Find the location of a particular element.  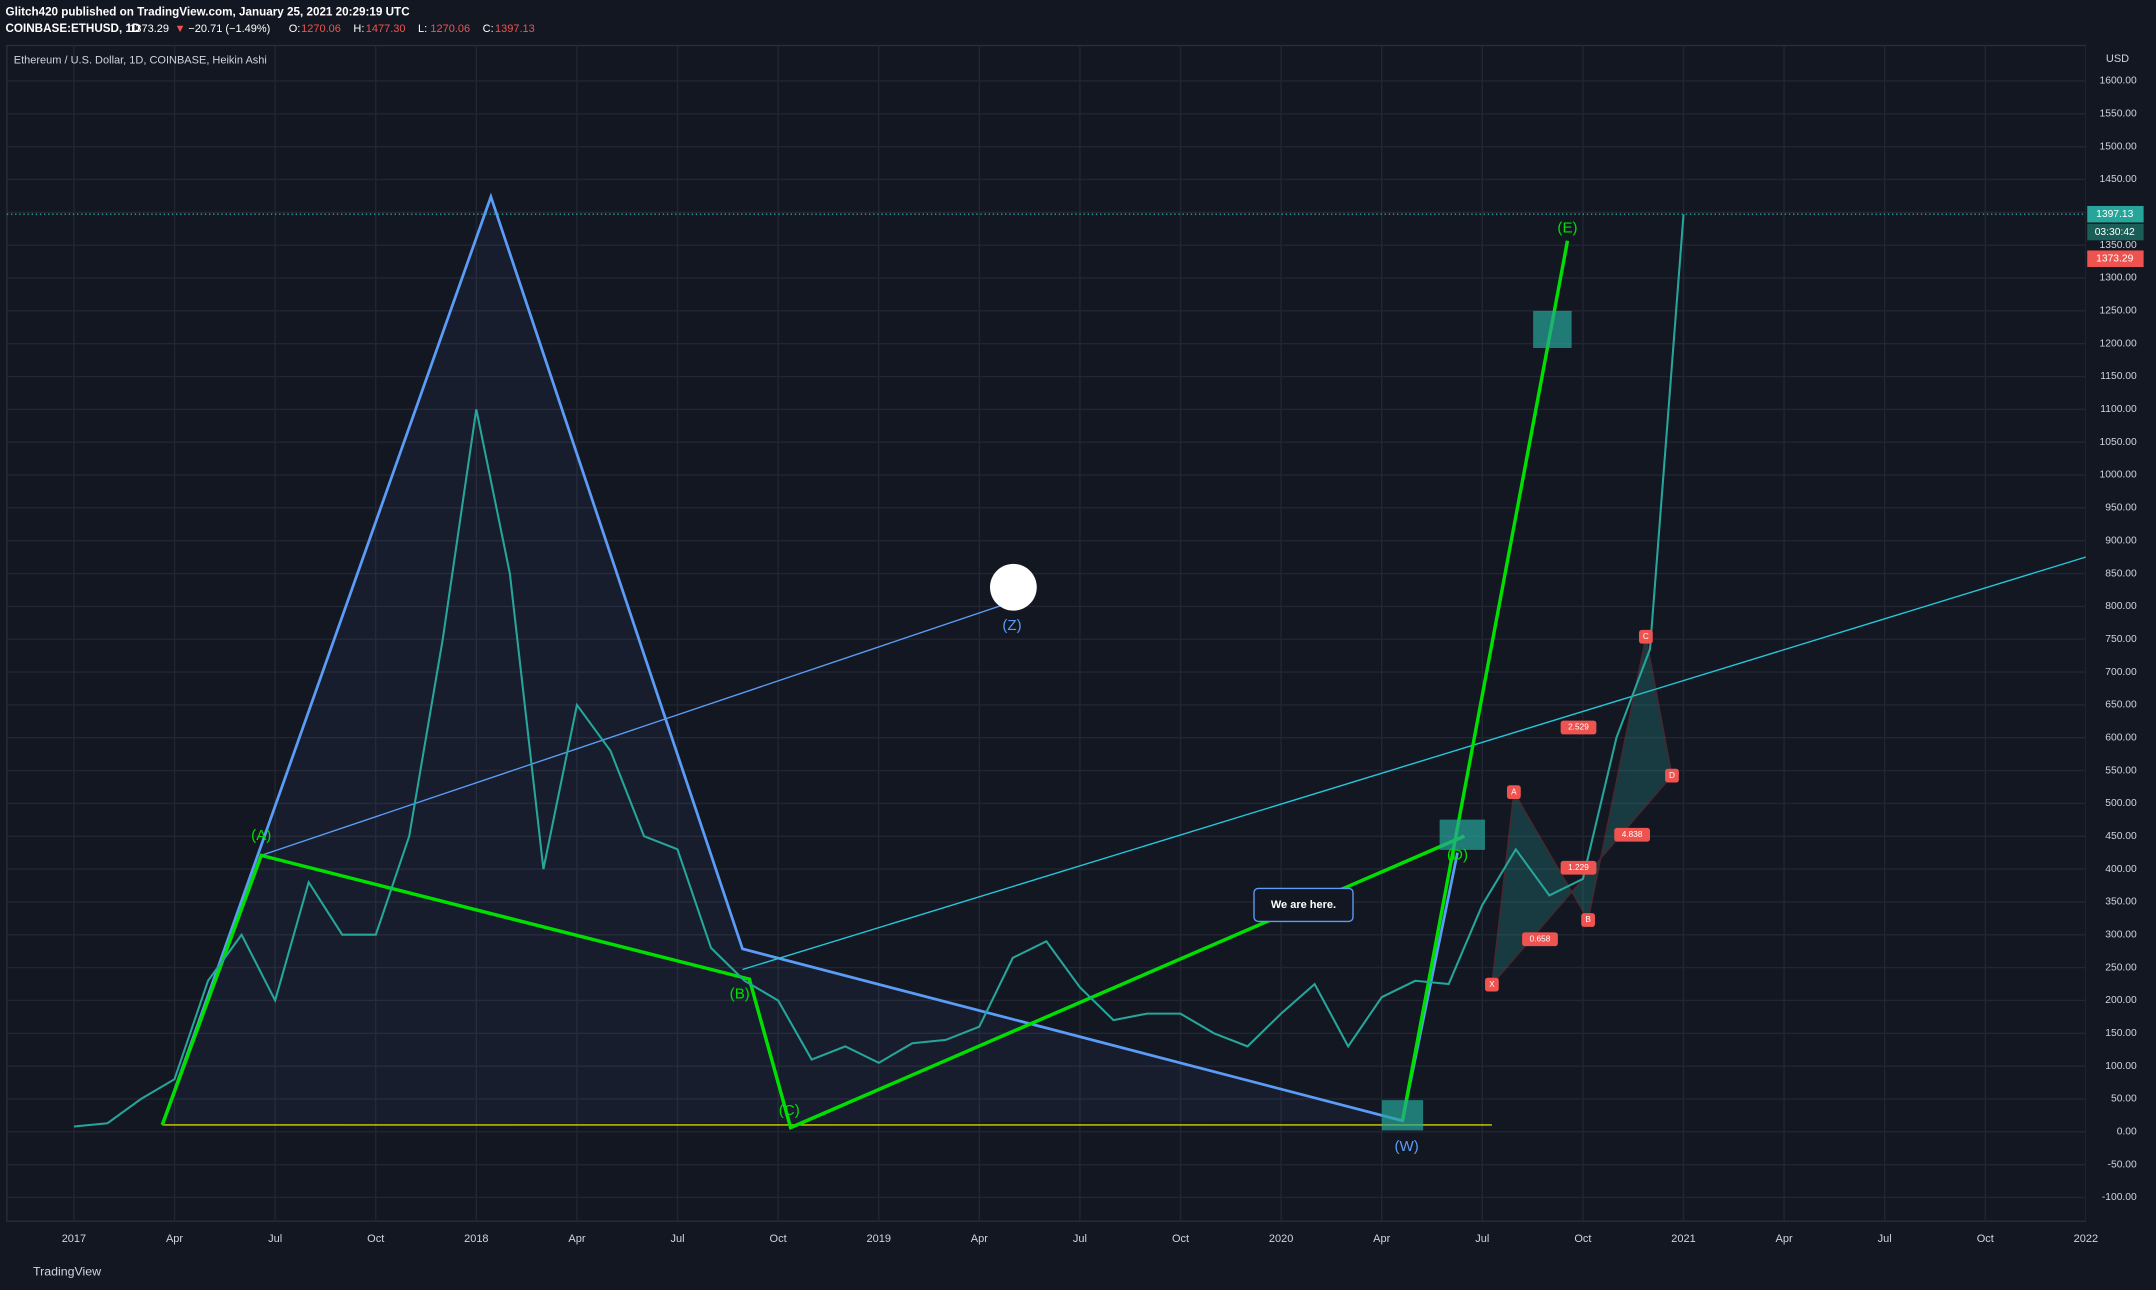

tags: X A B C D 2.529 1.229 0.658 4.838 is located at coordinates (1582, 810).